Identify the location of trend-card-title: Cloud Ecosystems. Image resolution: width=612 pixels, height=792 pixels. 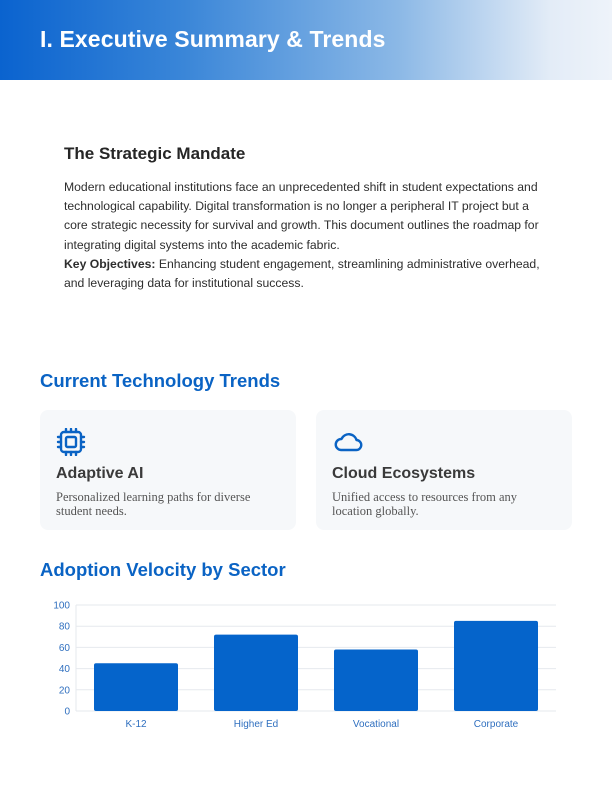
(404, 473).